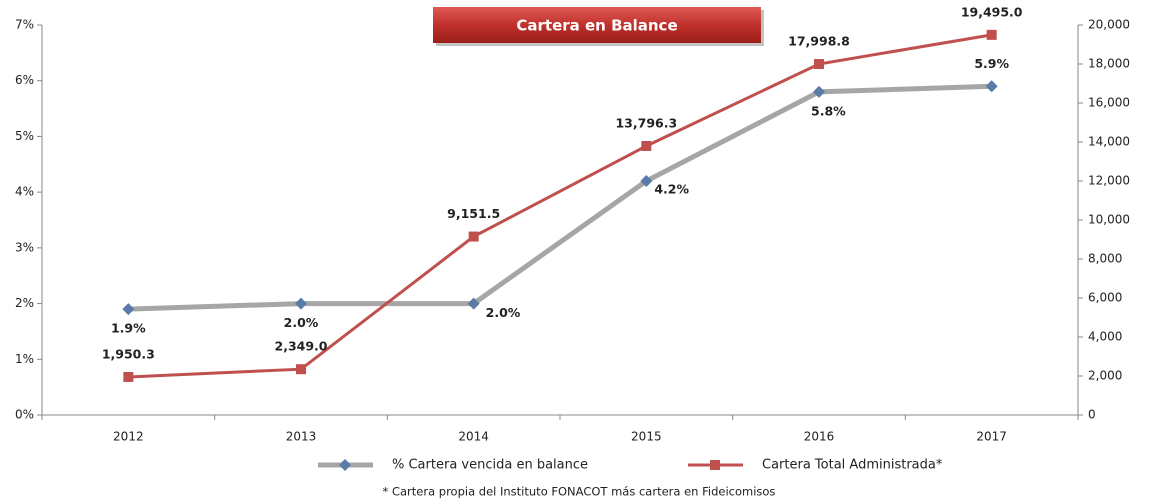 This screenshot has height=503, width=1158. I want to click on x-tick-label: 2017, so click(991, 437).